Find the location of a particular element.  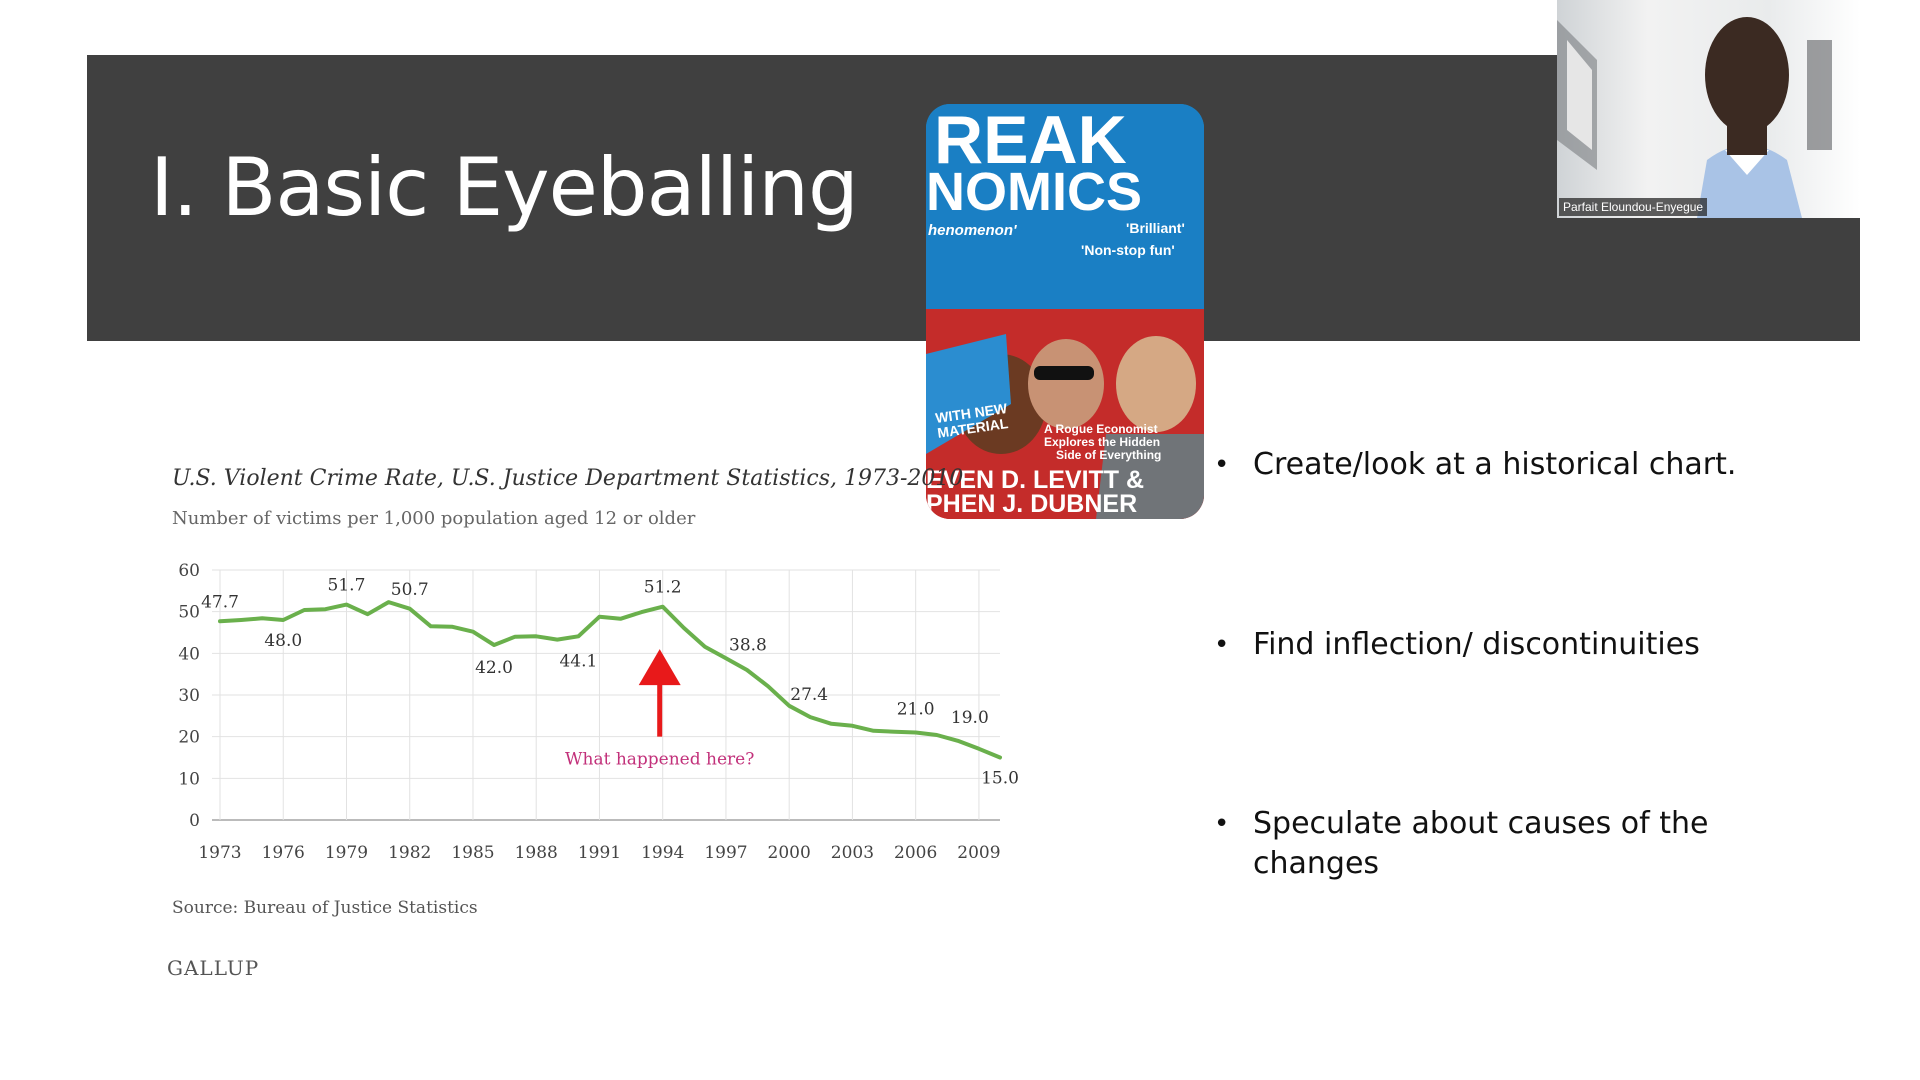

y-tick-label: 10 is located at coordinates (189, 779).